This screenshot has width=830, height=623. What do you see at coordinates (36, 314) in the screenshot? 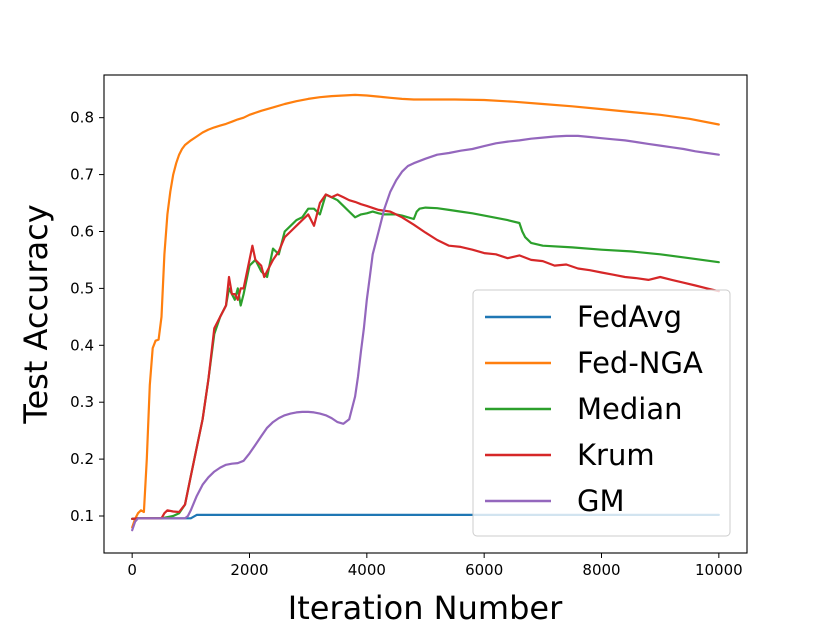
I see `y-axis-label: Test Accuracy` at bounding box center [36, 314].